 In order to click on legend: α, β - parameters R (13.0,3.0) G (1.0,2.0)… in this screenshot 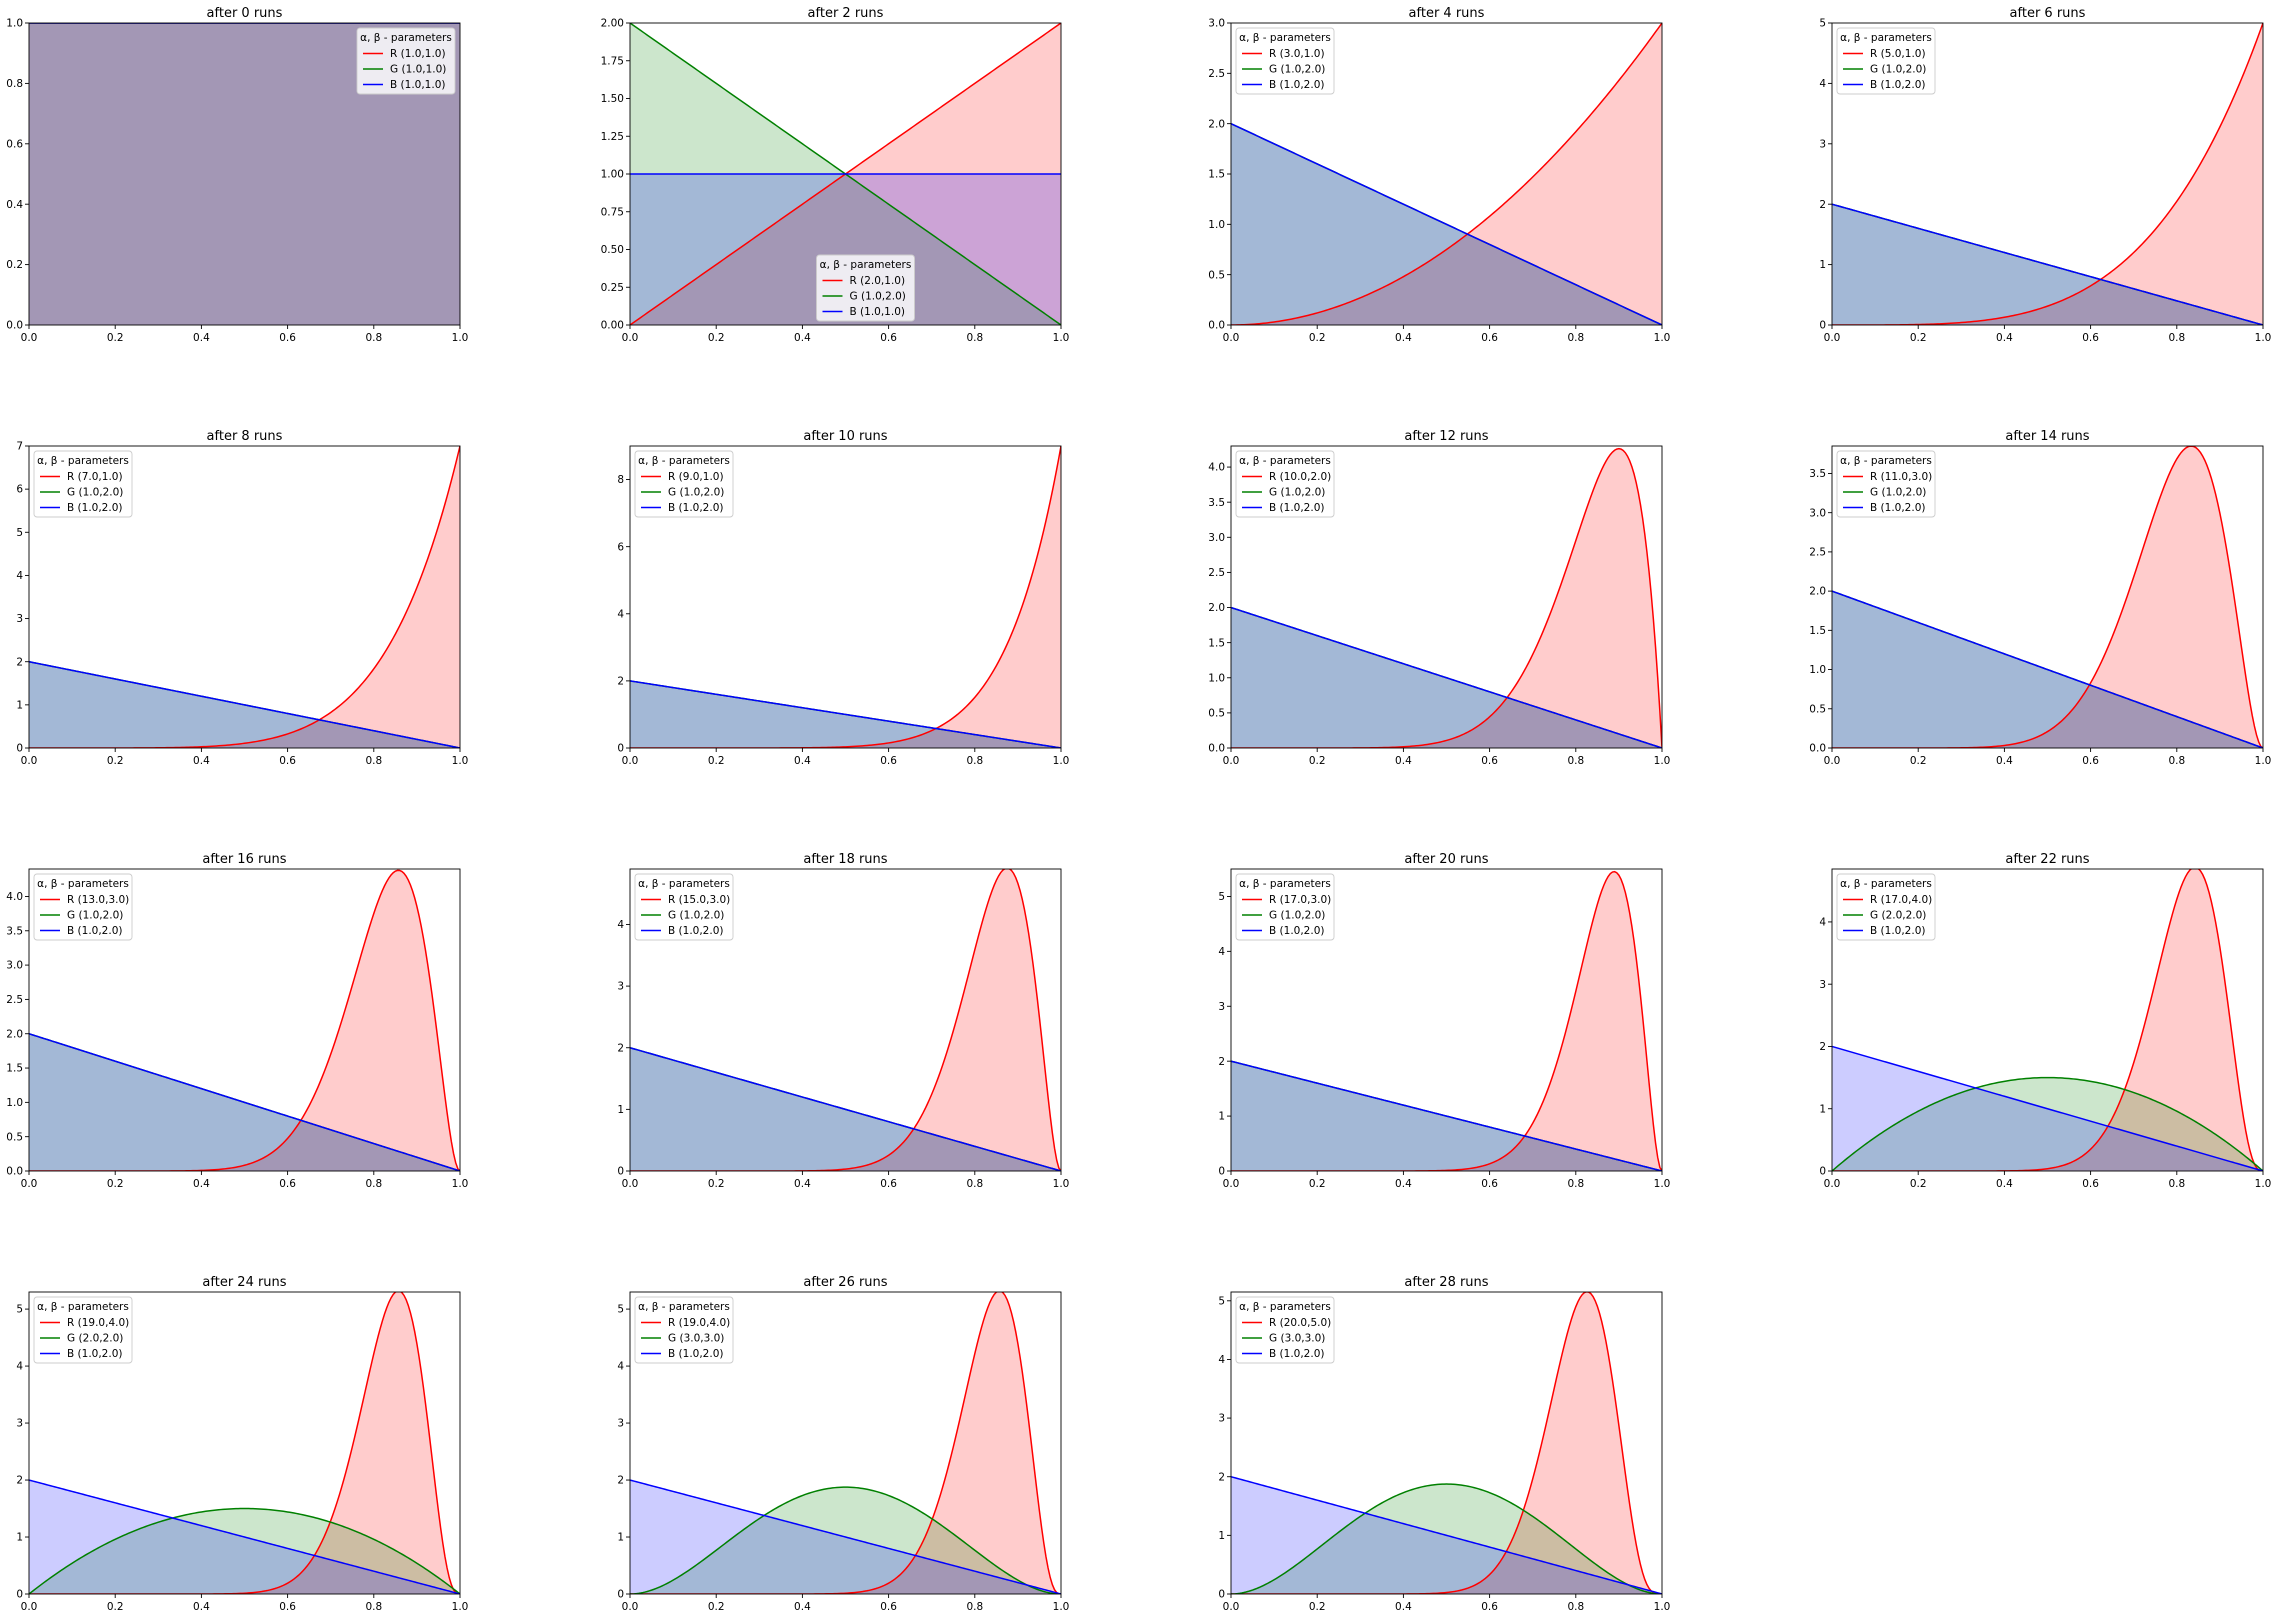, I will do `click(83, 907)`.